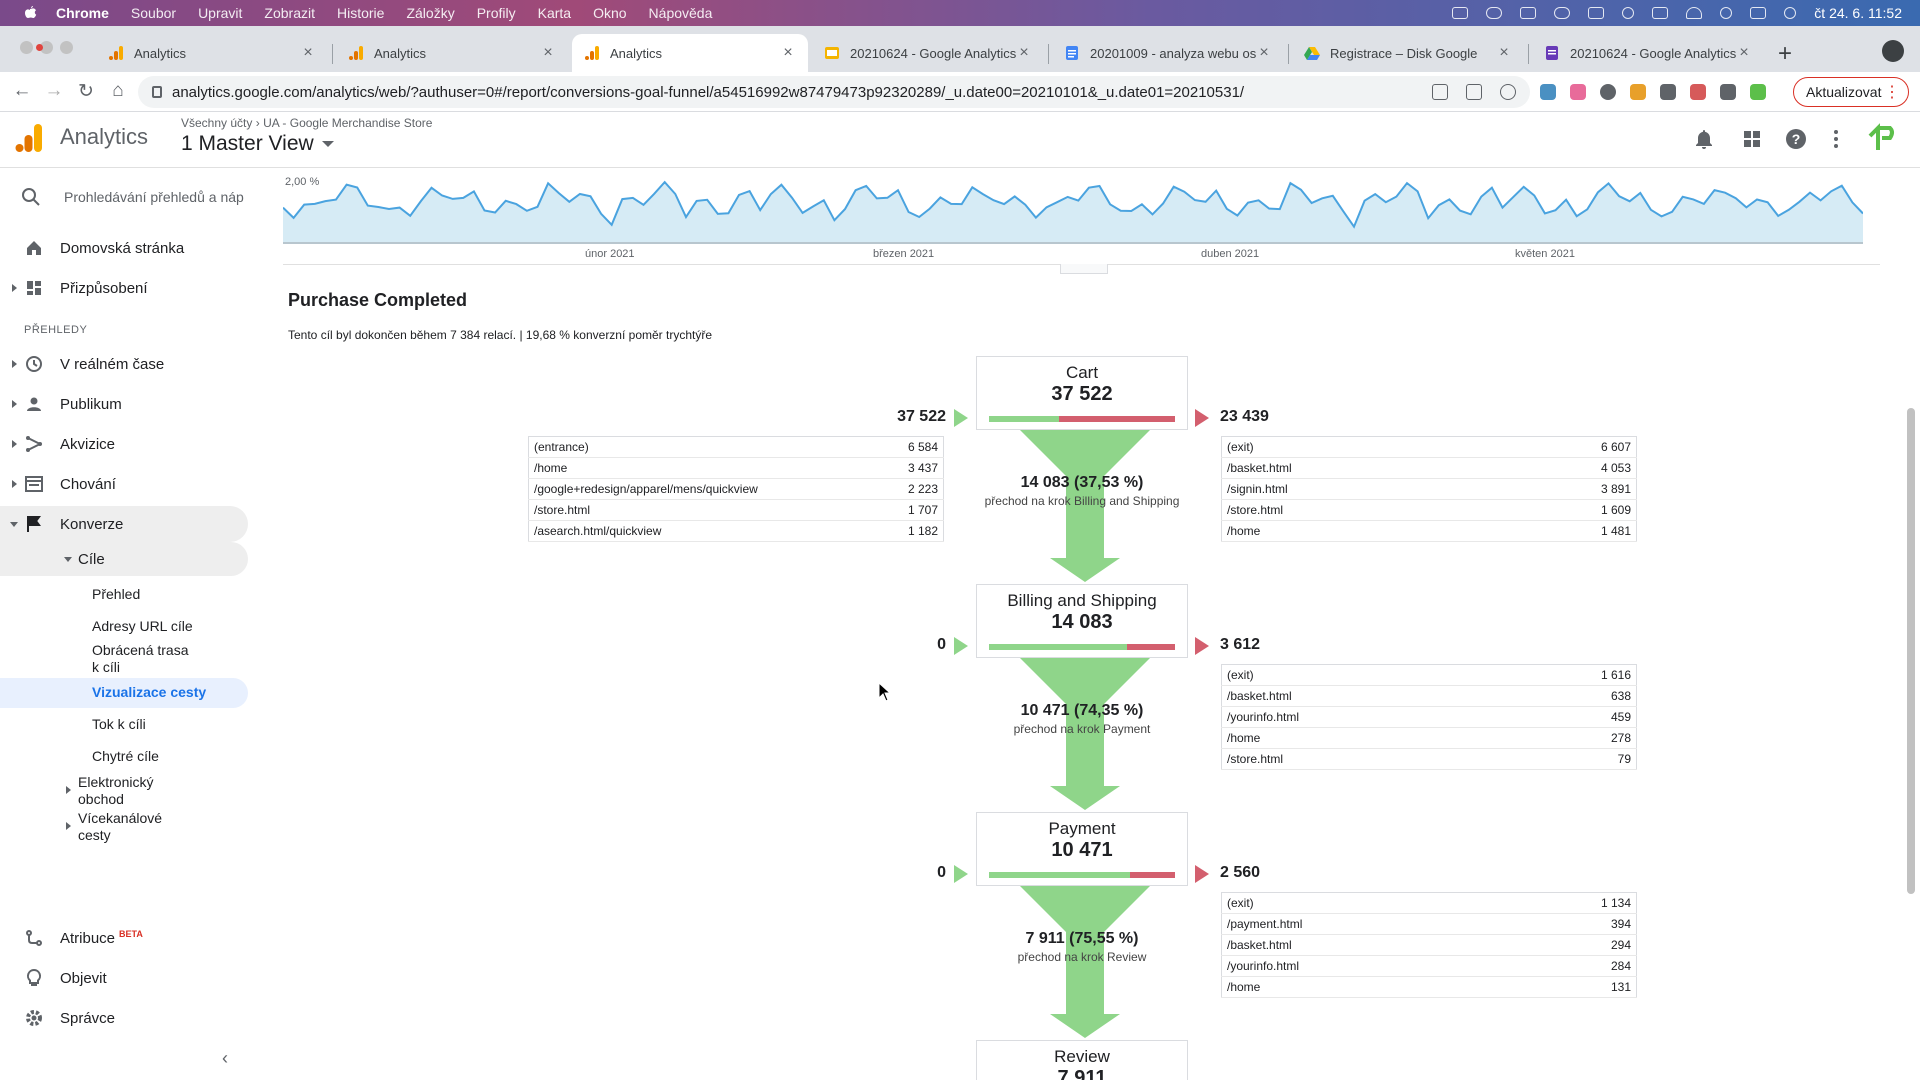 The image size is (1920, 1080). What do you see at coordinates (1785, 53) in the screenshot?
I see `new-tab-button: +` at bounding box center [1785, 53].